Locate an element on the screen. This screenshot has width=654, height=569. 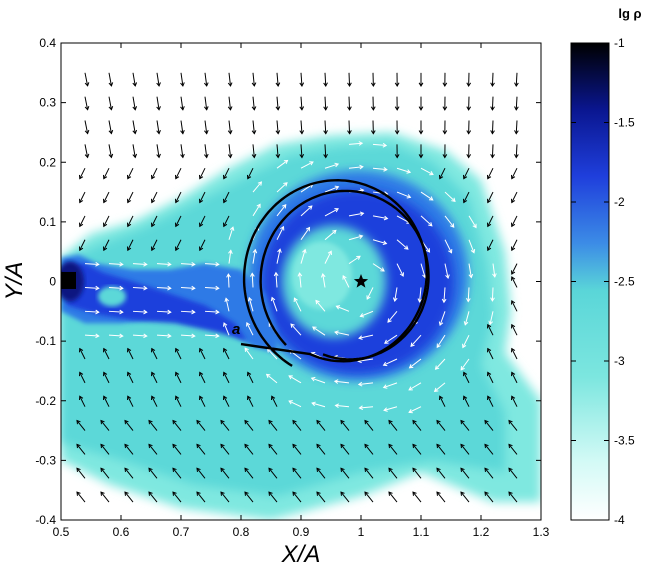
x-tick-label: 0.5 is located at coordinates (61, 532).